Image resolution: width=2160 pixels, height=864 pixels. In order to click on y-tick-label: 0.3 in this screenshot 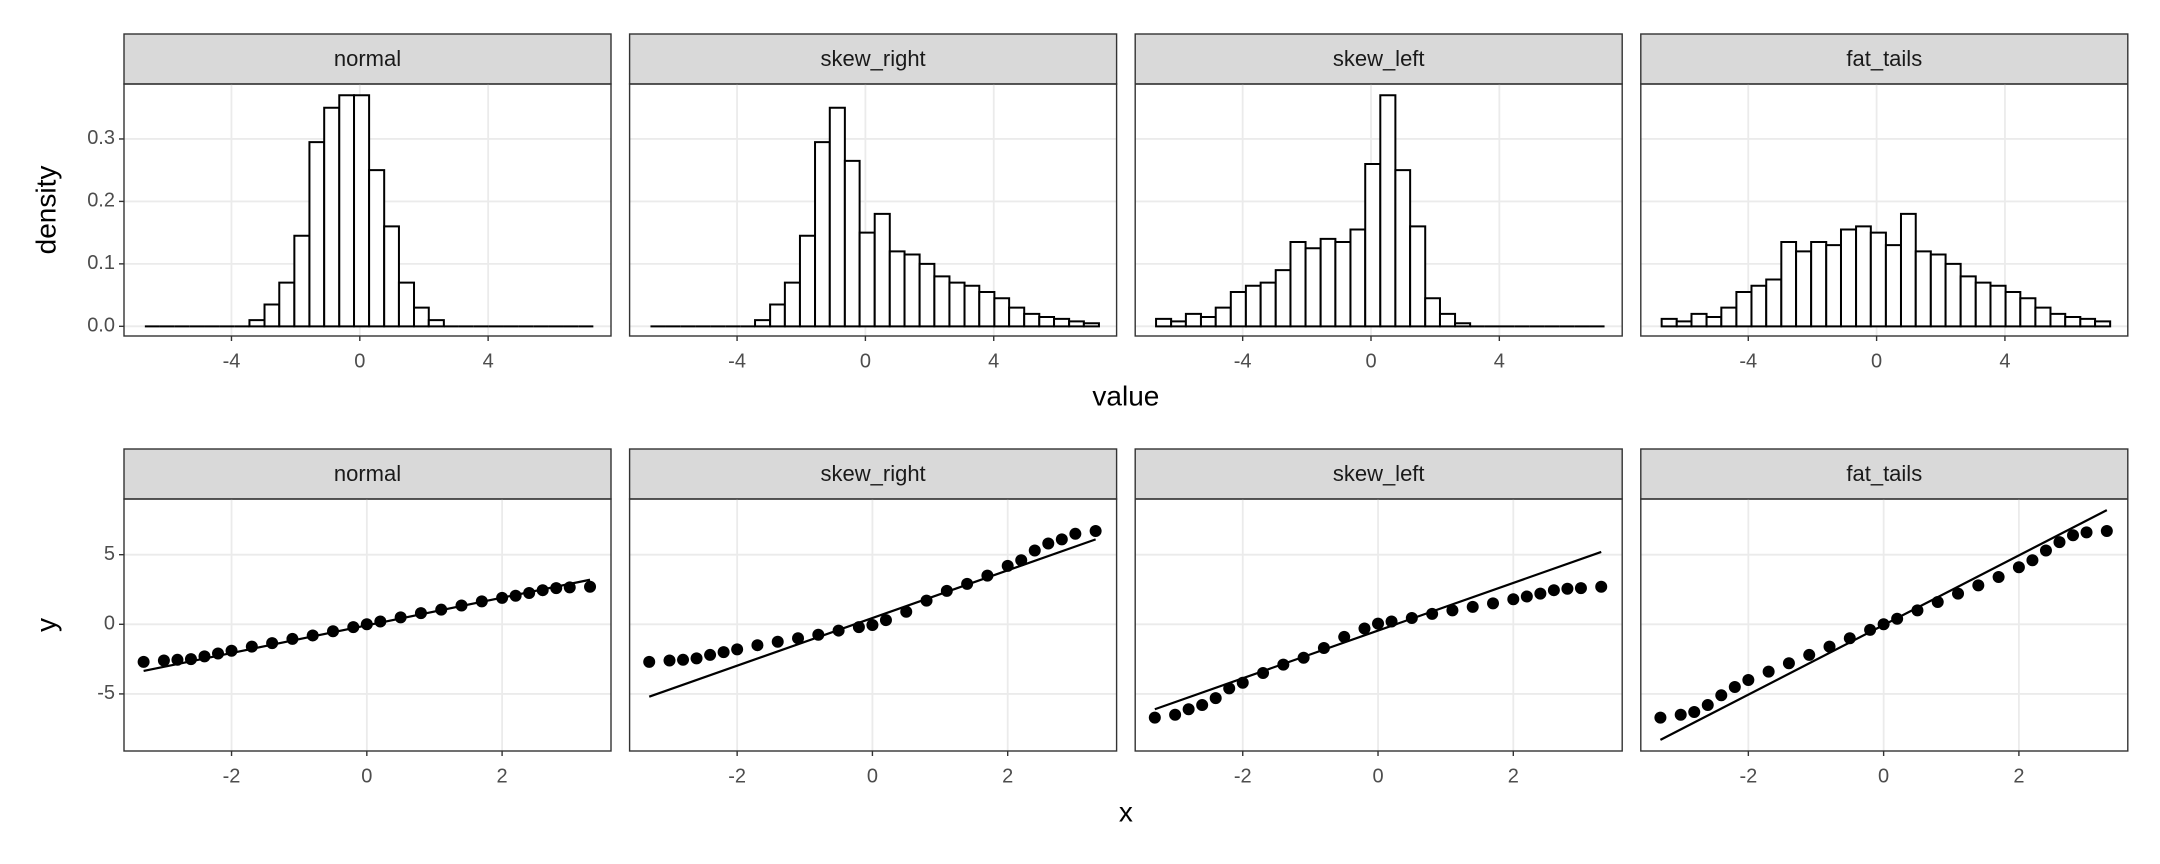, I will do `click(101, 138)`.